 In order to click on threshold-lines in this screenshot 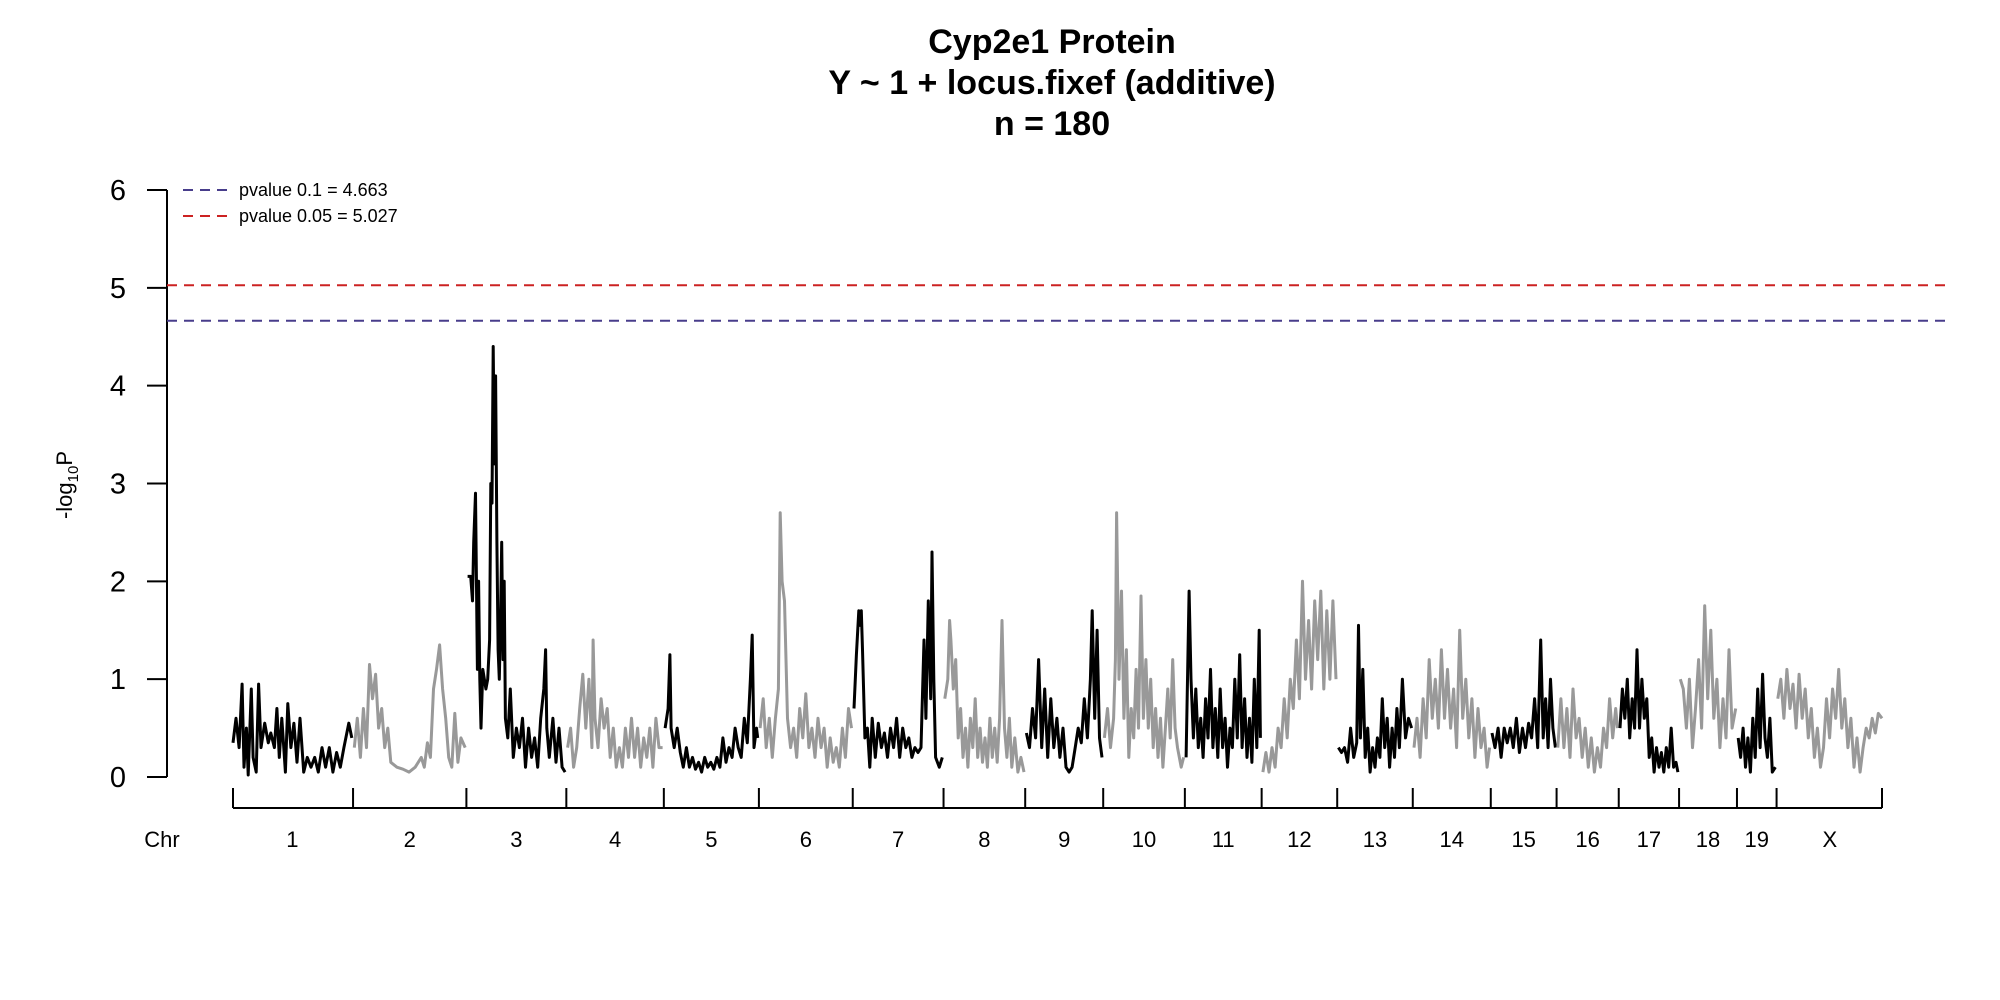, I will do `click(1056, 303)`.